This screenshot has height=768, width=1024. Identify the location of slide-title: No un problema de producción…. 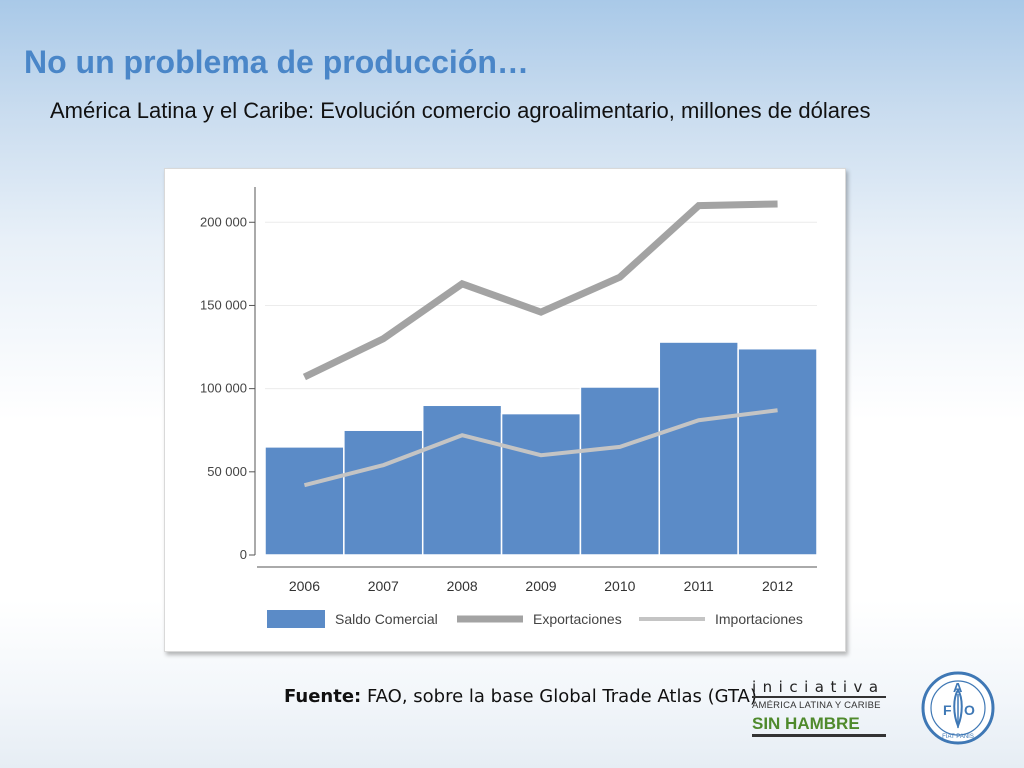
(276, 62).